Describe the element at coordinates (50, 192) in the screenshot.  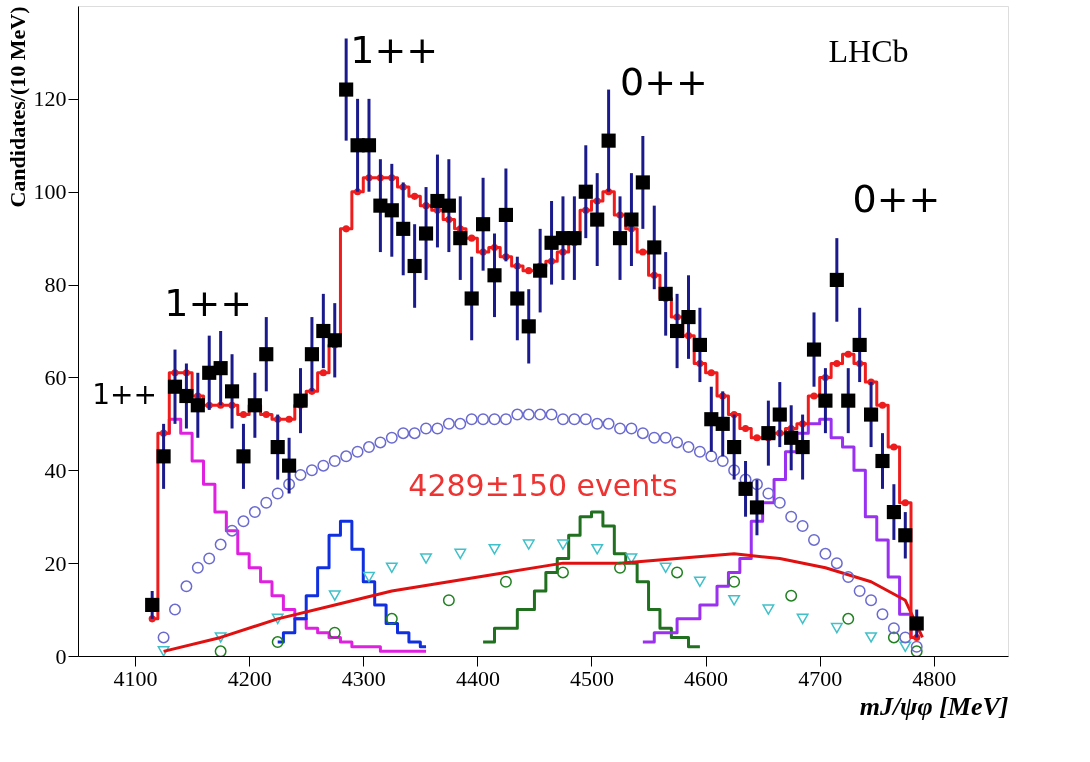
I see `y-tick-label: 100` at that location.